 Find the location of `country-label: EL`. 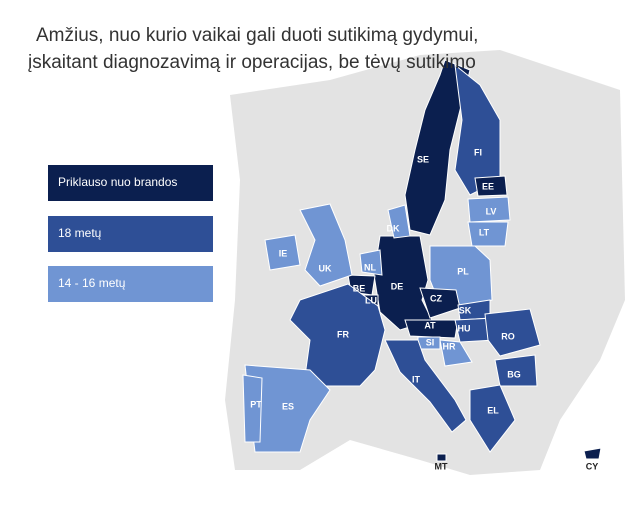

country-label: EL is located at coordinates (493, 410).